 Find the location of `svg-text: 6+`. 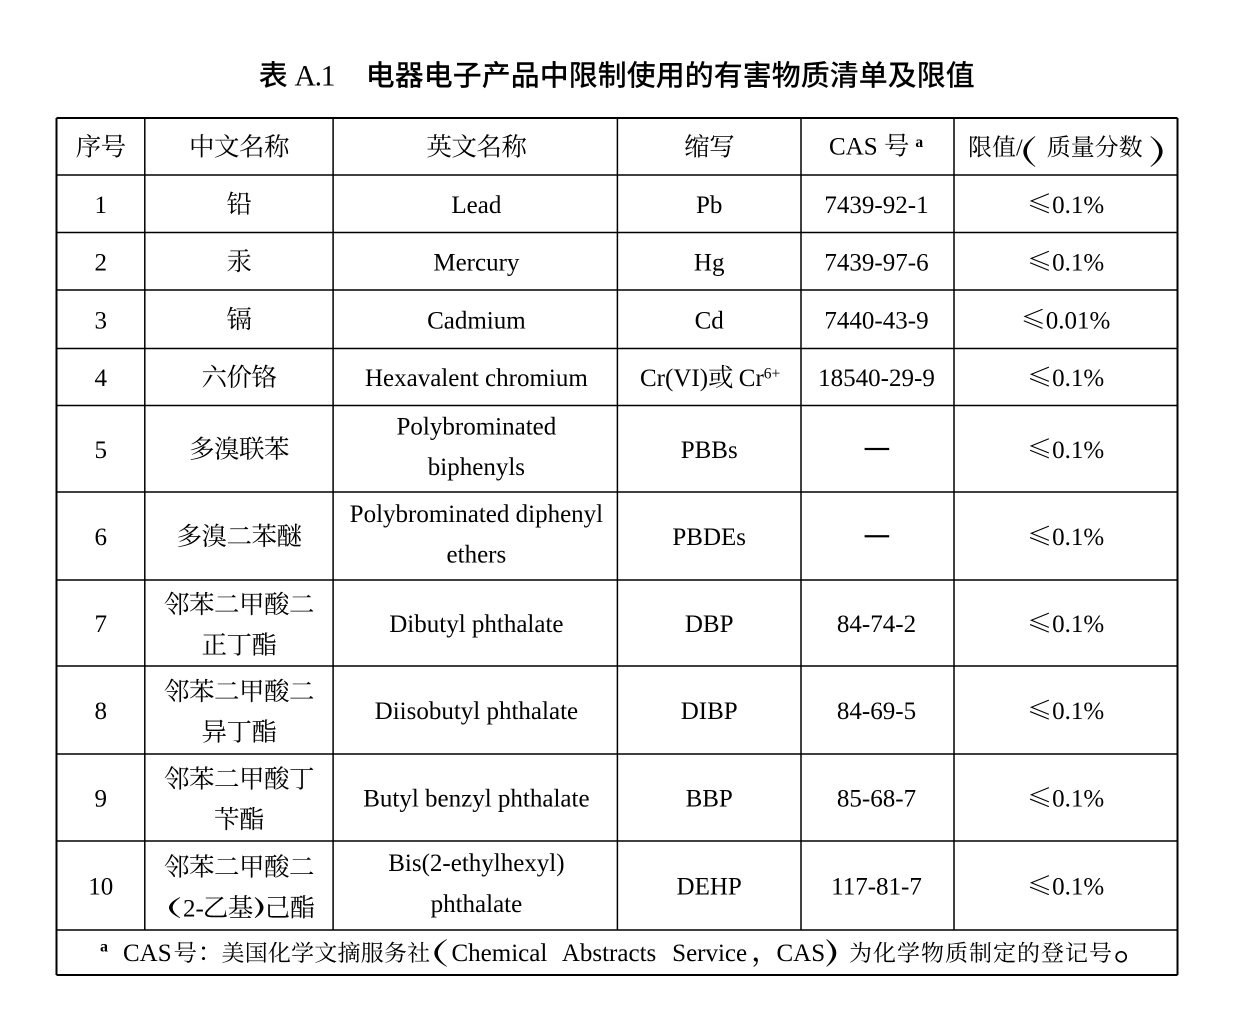

svg-text: 6+ is located at coordinates (772, 374).